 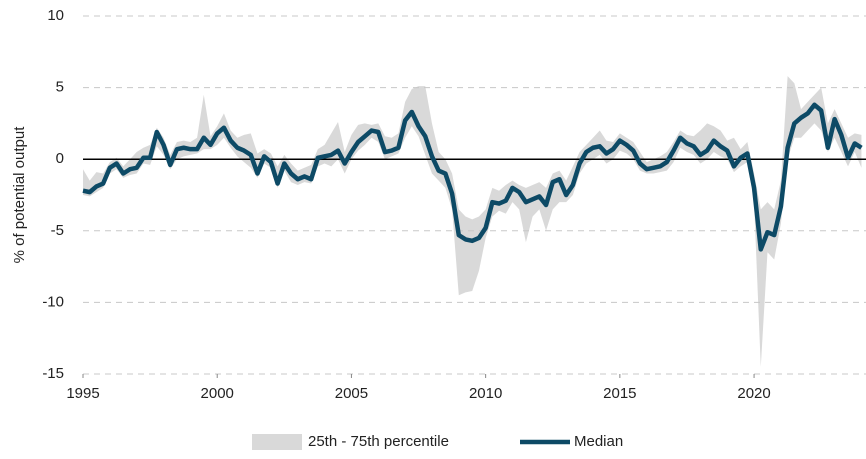 What do you see at coordinates (598, 441) in the screenshot?
I see `legend-label: Median` at bounding box center [598, 441].